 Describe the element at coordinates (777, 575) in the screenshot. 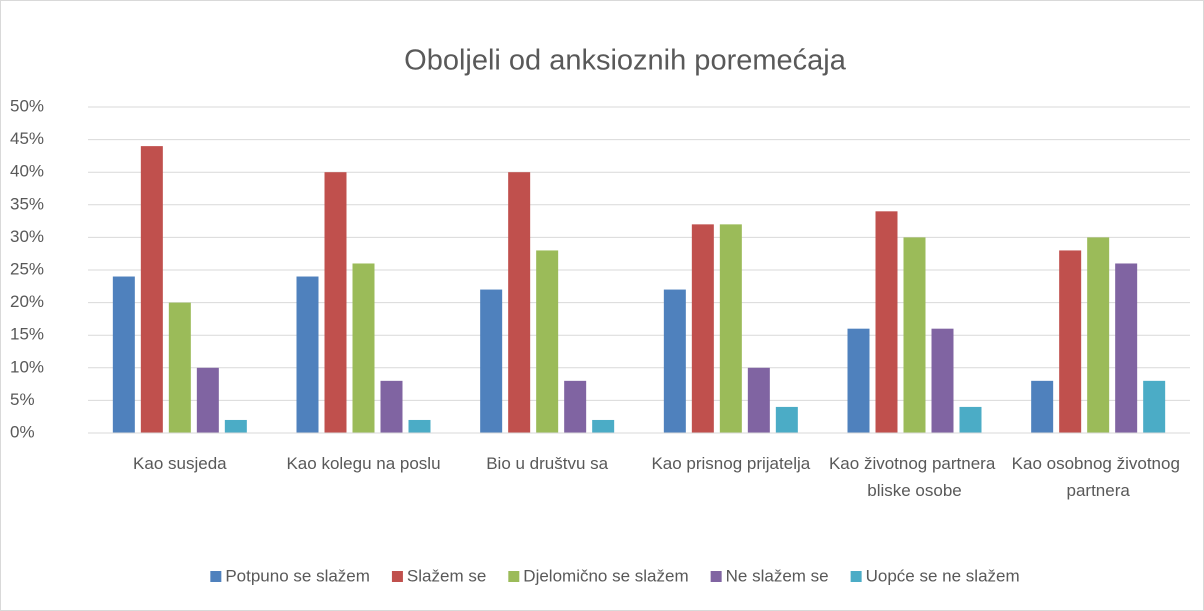

I see `legend-label: Ne slažem se` at that location.